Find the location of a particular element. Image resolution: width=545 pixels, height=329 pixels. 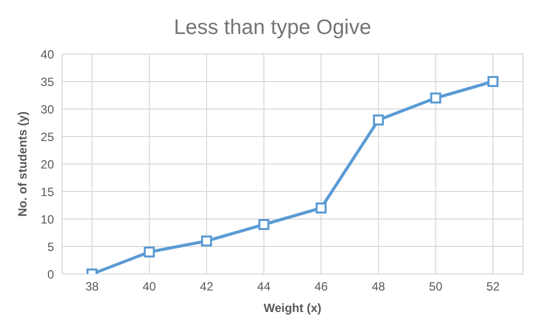

y-tick-label: 30 is located at coordinates (47, 109).